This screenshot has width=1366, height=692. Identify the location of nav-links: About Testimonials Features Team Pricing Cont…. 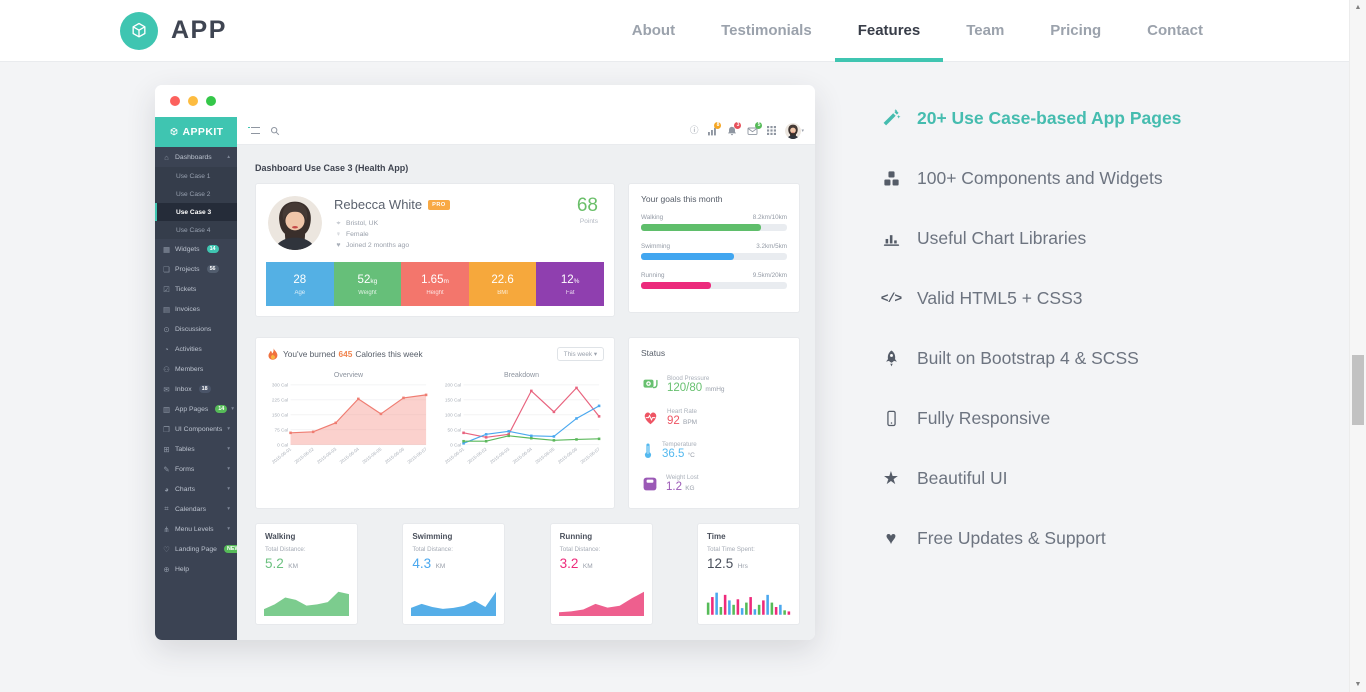
(917, 31).